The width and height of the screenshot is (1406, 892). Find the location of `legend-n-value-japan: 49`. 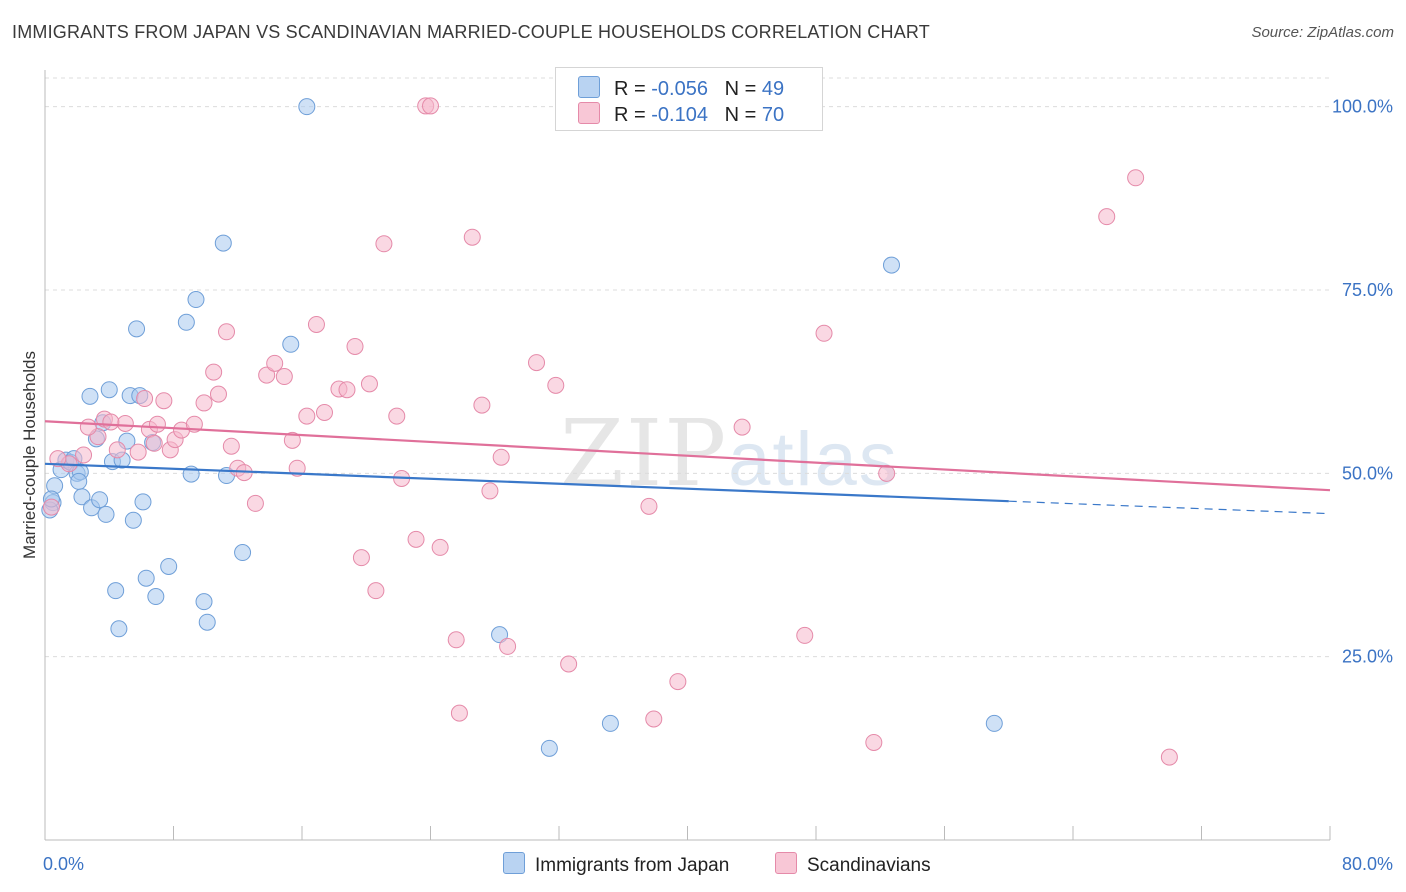

legend-n-value-japan: 49 is located at coordinates (773, 89).